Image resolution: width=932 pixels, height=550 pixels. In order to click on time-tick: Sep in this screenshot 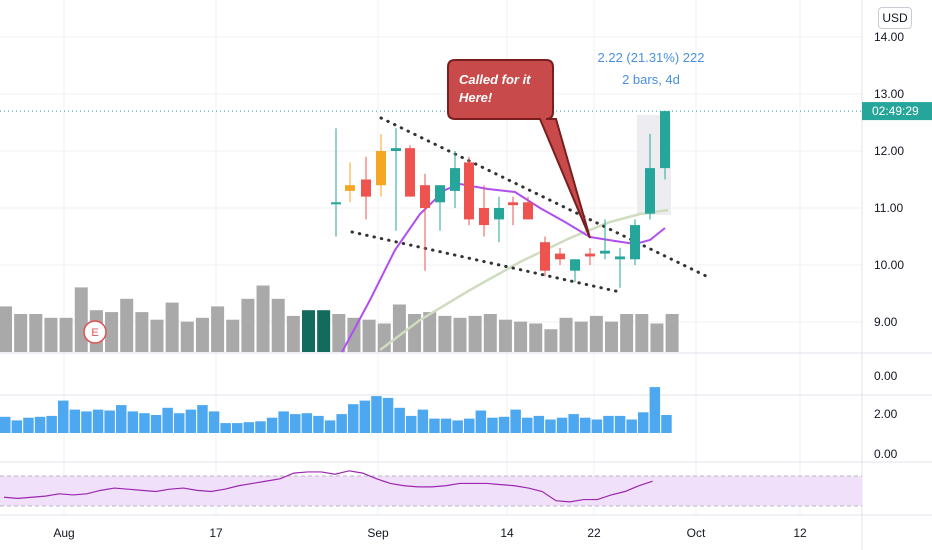, I will do `click(378, 533)`.